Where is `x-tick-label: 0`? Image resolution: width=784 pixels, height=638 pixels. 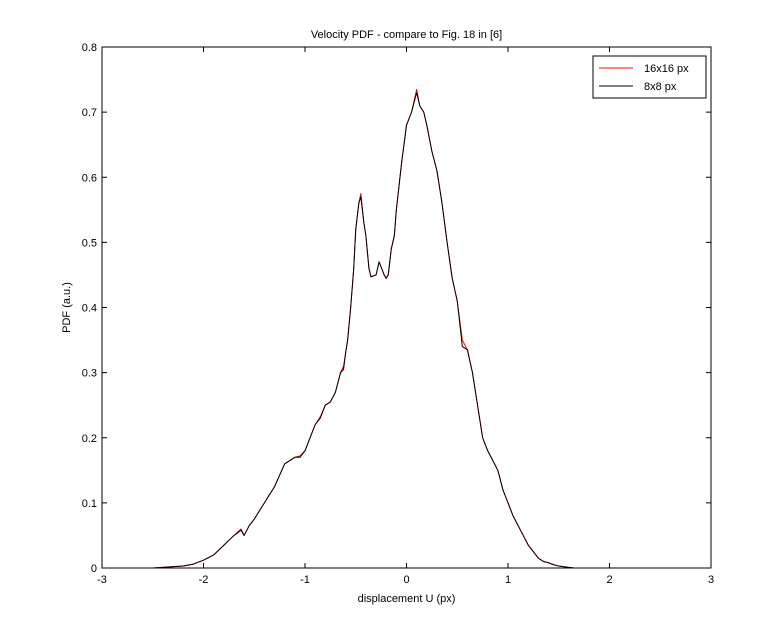
x-tick-label: 0 is located at coordinates (406, 580).